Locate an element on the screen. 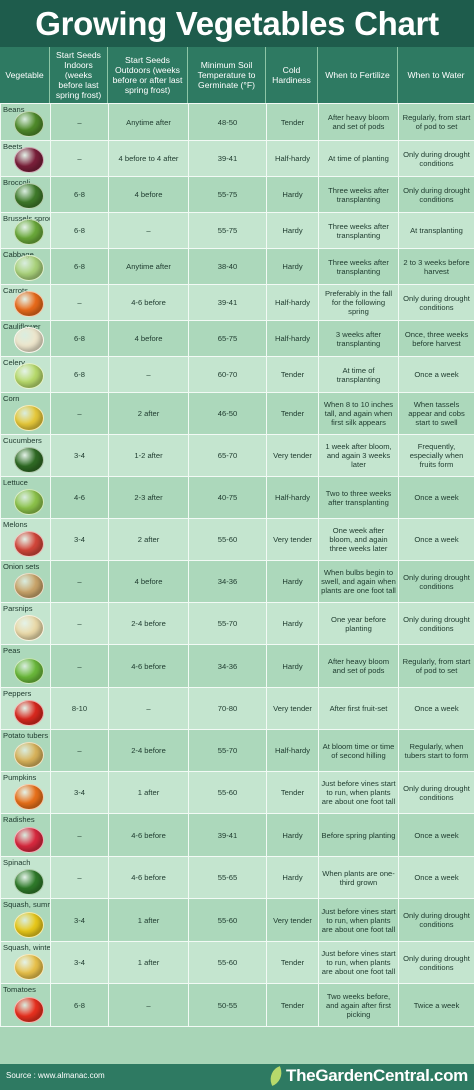  cell-start-indoors: 8-10 is located at coordinates (79, 708).